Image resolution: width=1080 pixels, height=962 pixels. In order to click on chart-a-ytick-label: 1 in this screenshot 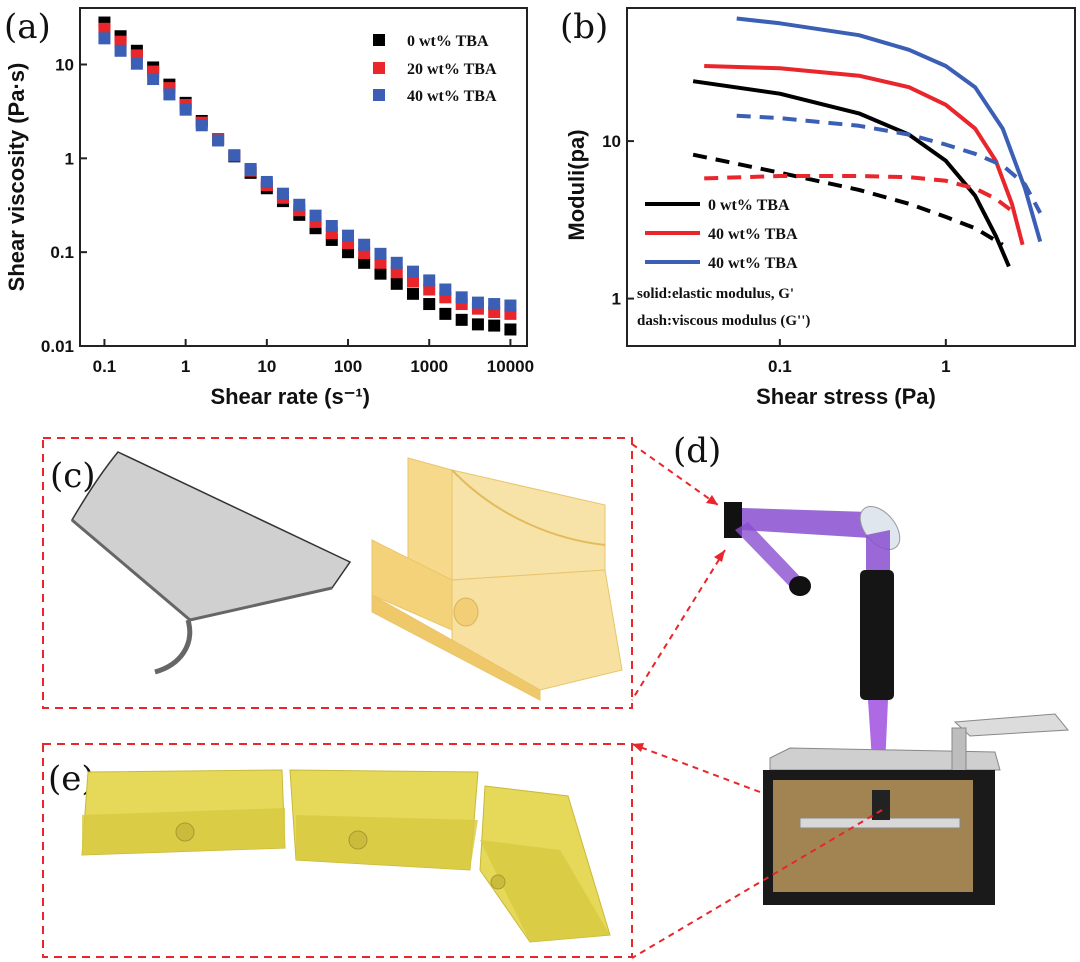, I will do `click(69, 158)`.